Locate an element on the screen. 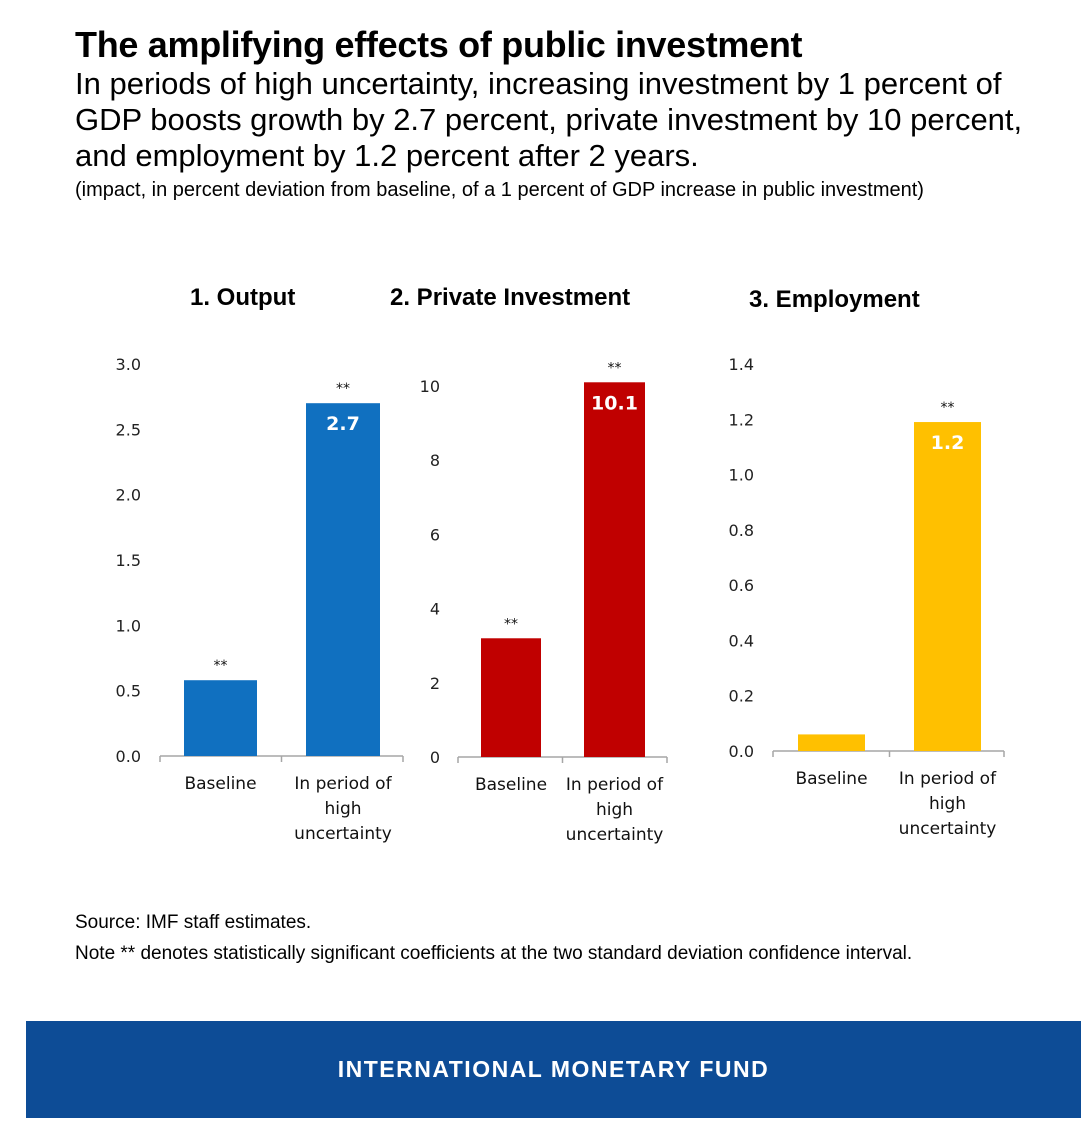 The image size is (1091, 1128). output-data-label: 2.7 is located at coordinates (343, 424).